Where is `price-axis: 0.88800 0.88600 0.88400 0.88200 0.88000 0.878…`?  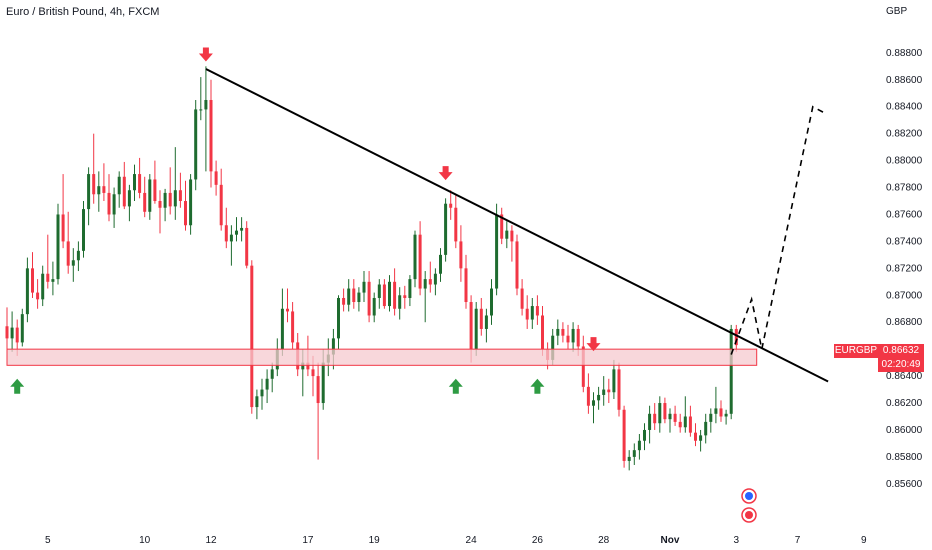 price-axis: 0.88800 0.88600 0.88400 0.88200 0.88000 0.878… is located at coordinates (904, 269).